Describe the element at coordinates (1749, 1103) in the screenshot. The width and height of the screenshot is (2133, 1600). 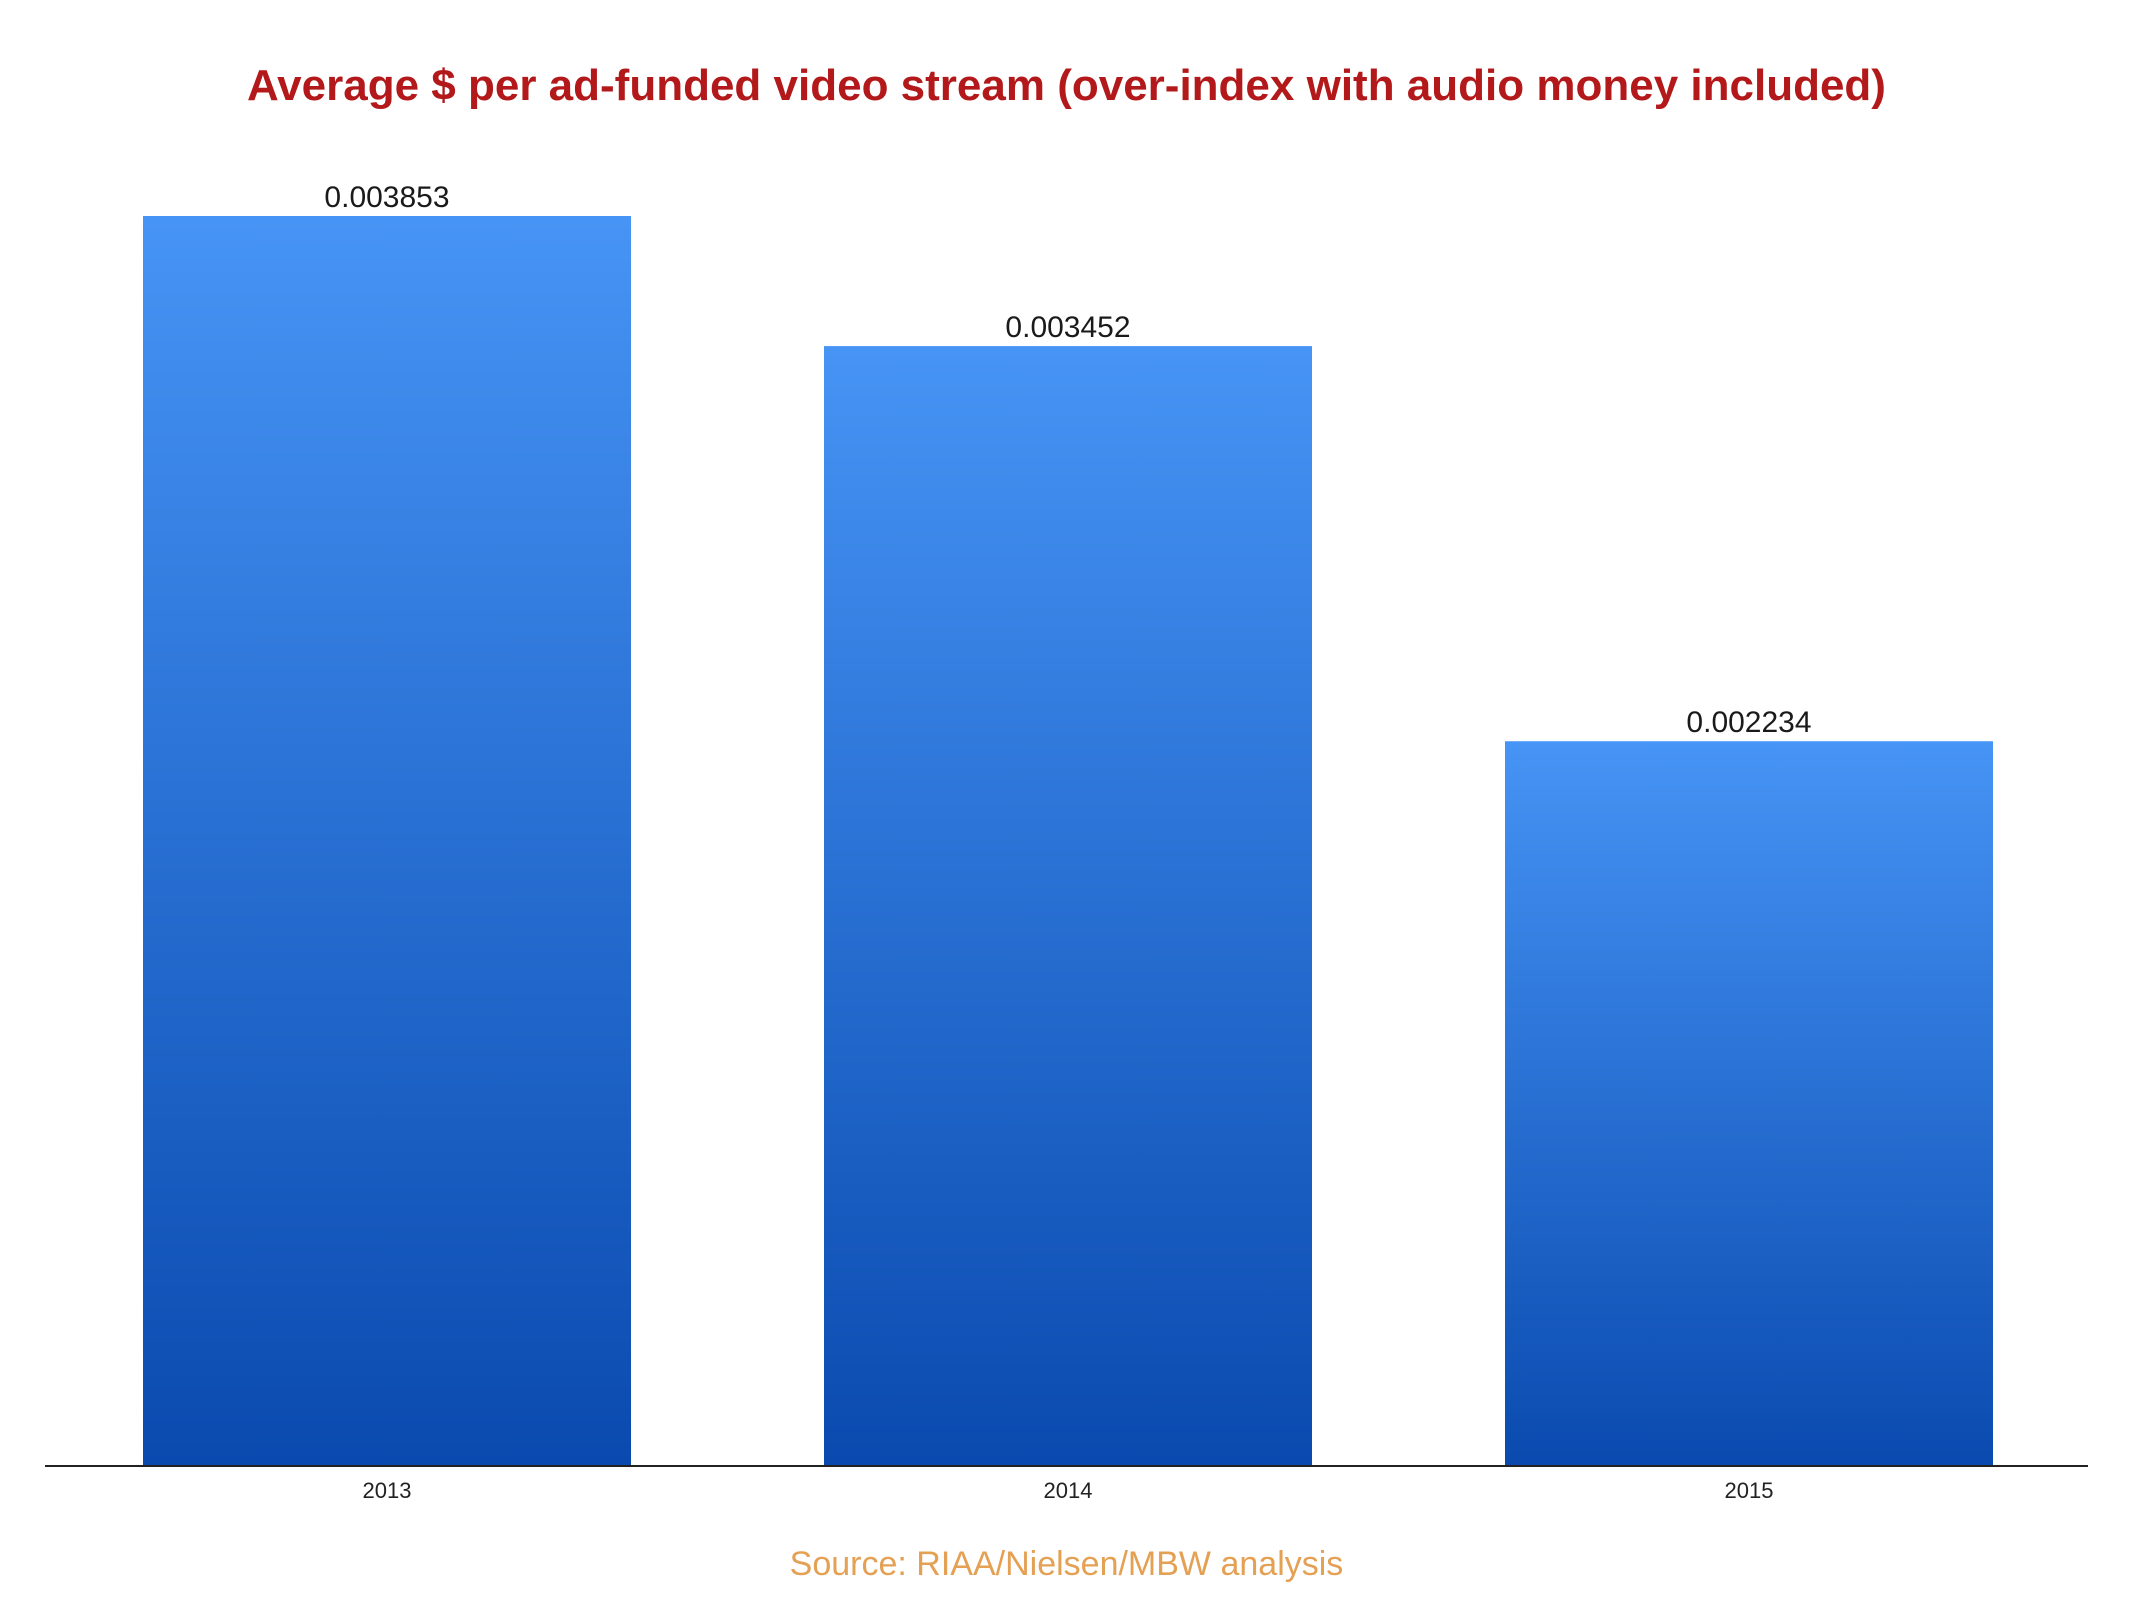
I see `bar-2015` at that location.